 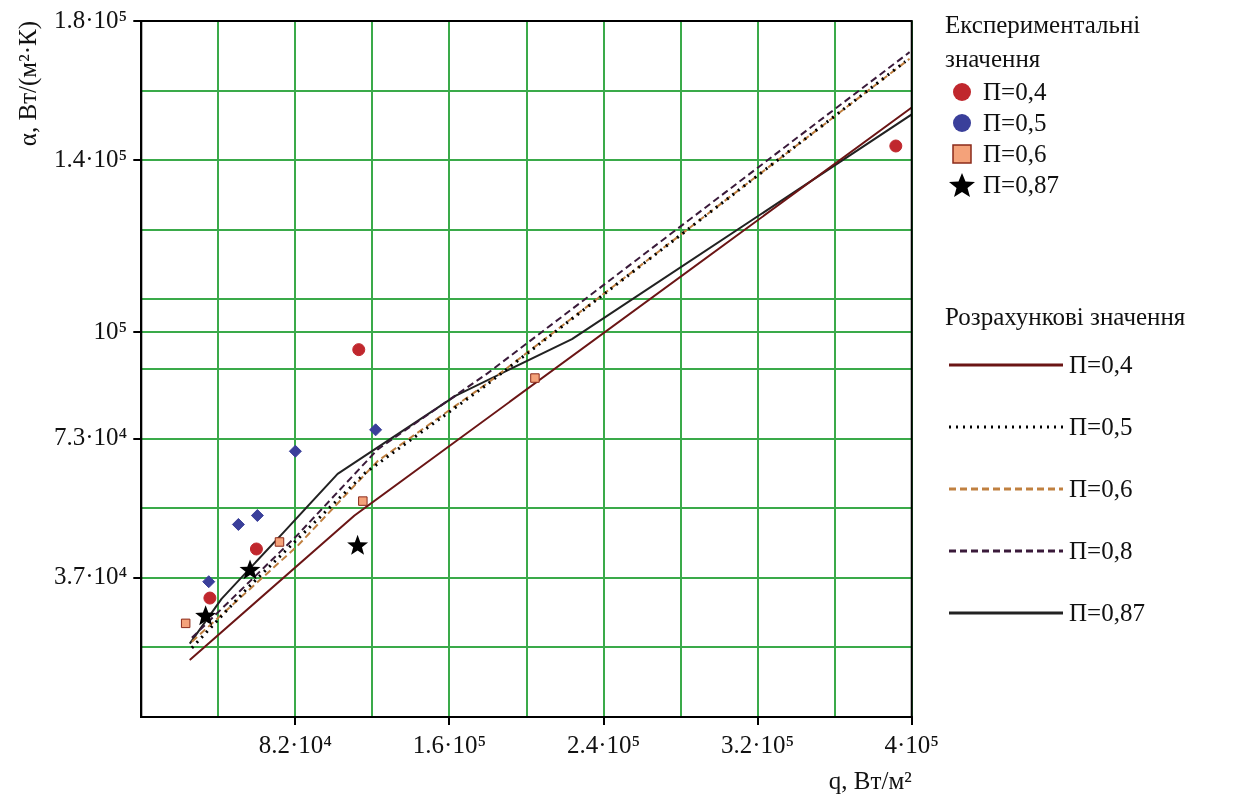 I want to click on legend-title: Експериментальні значення, so click(x=1043, y=42).